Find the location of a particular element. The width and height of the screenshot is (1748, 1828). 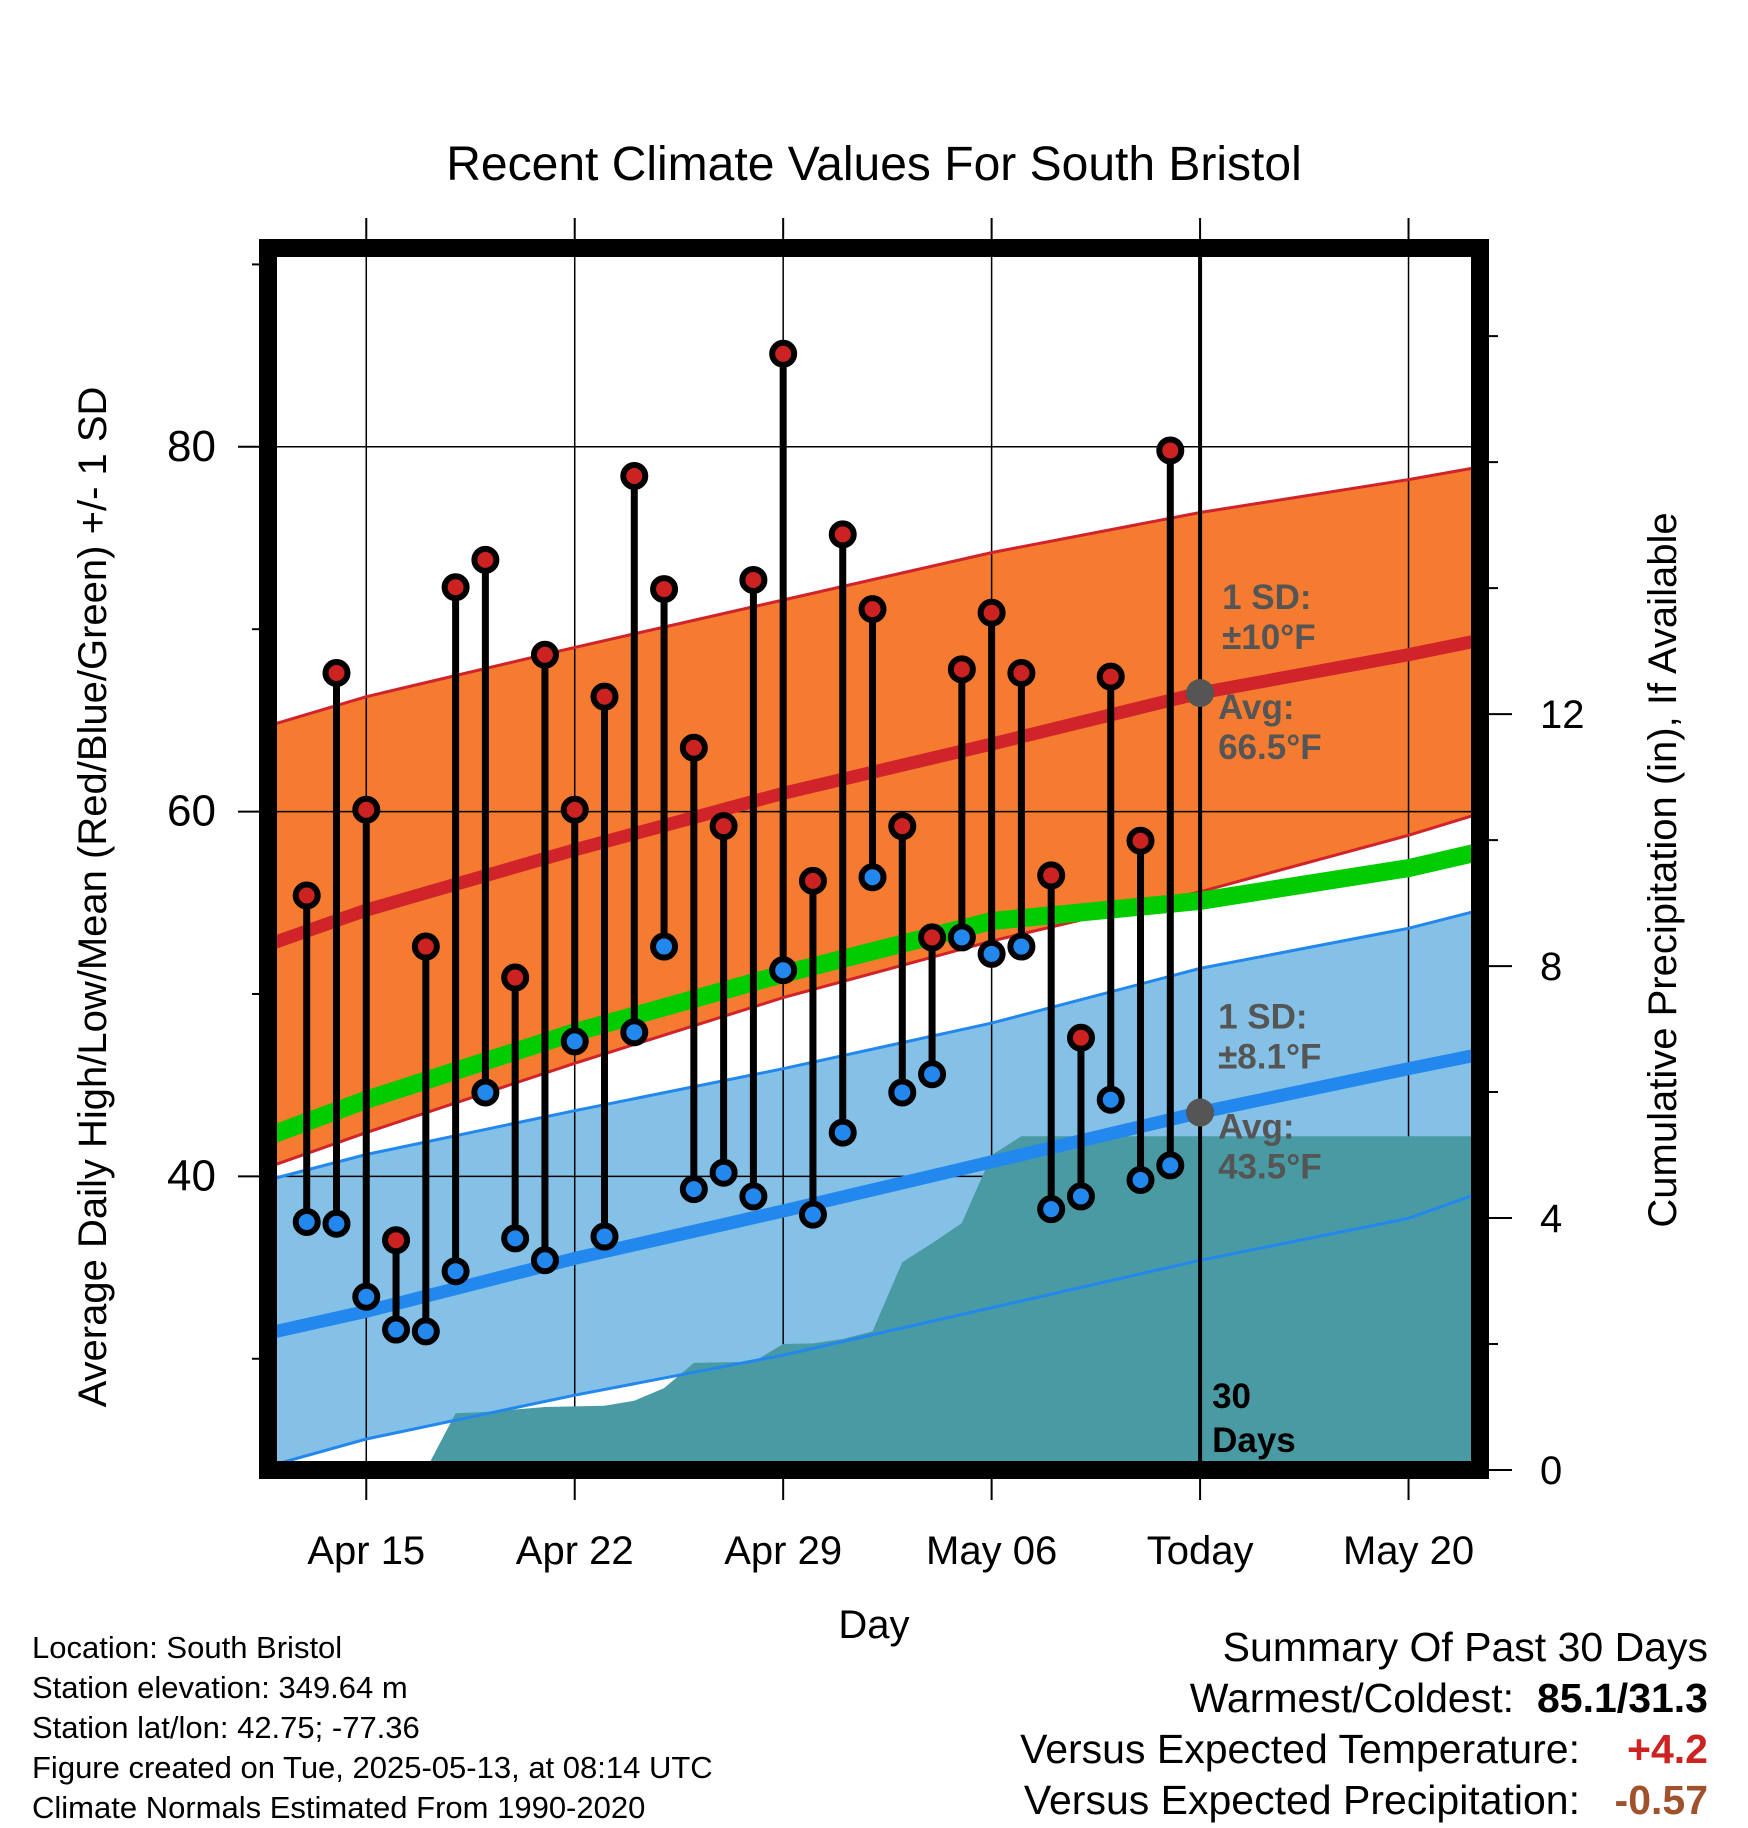

high-sd-label: 1 SD: is located at coordinates (1266, 597).